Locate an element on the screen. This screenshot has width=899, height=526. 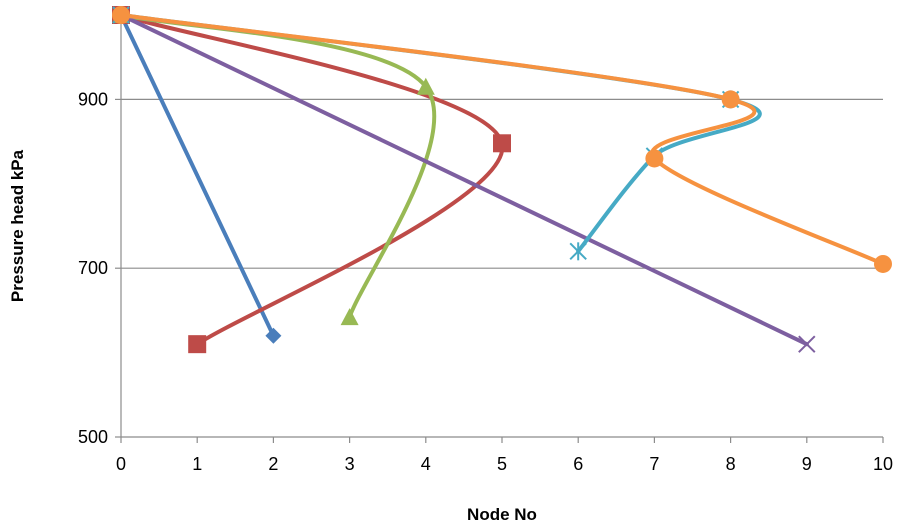
x-tick-label-9: 9 is located at coordinates (807, 464).